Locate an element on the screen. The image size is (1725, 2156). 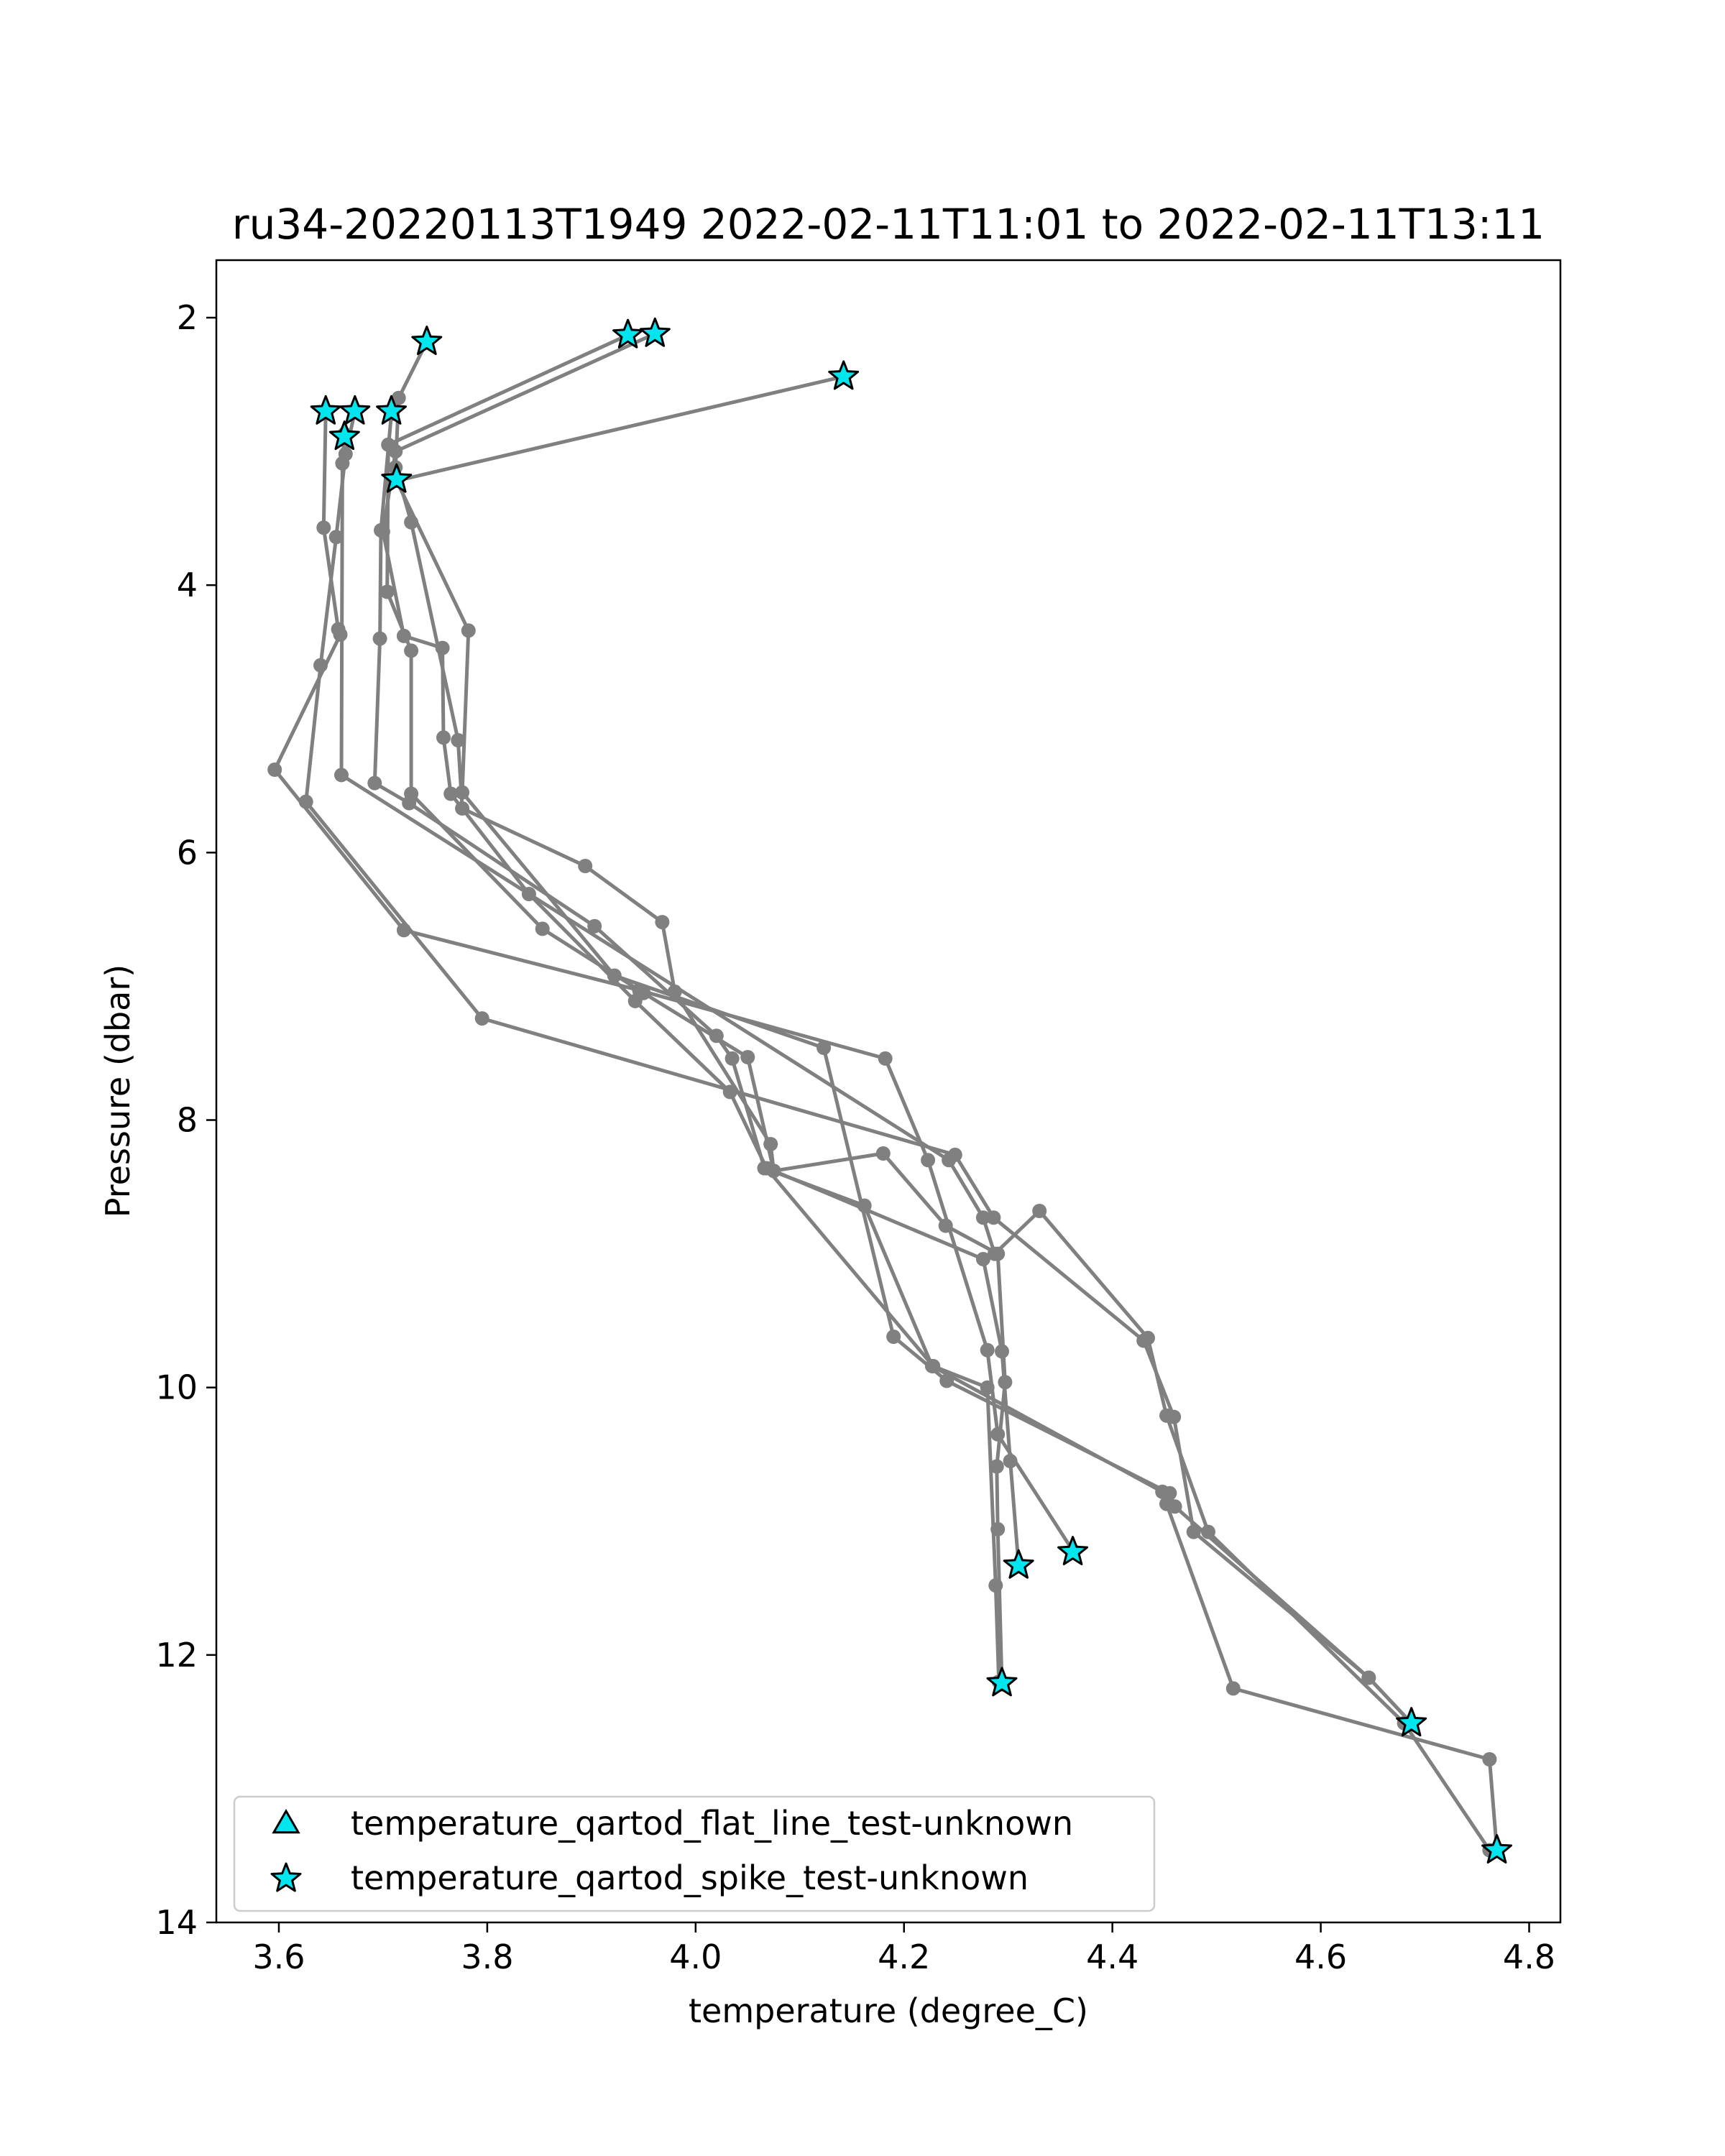
x-tick-label: 4.2 is located at coordinates (904, 1957).